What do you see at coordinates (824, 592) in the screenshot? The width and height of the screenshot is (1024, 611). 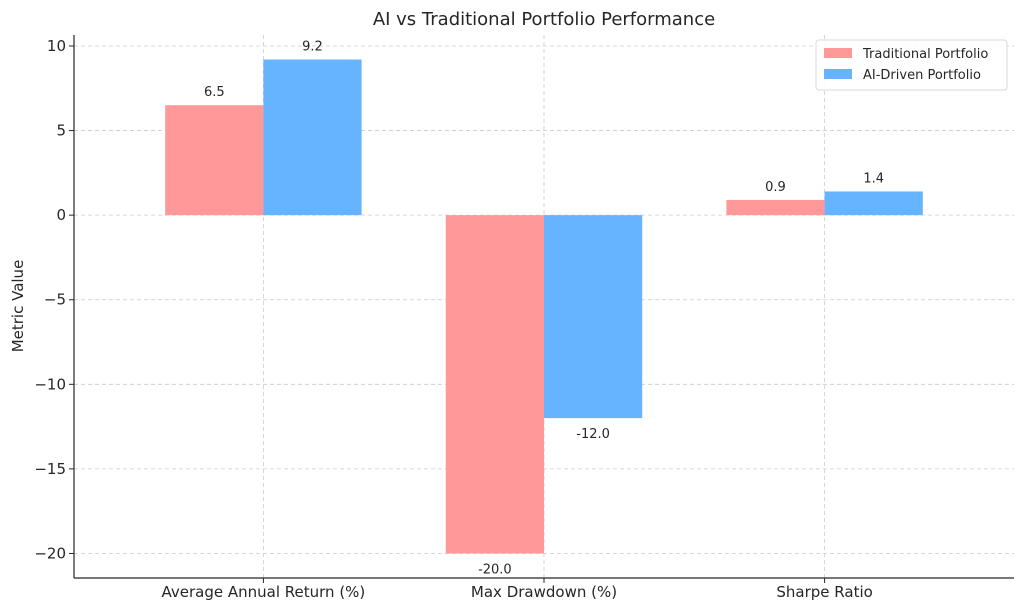 I see `x-tick-label: Sharpe Ratio` at bounding box center [824, 592].